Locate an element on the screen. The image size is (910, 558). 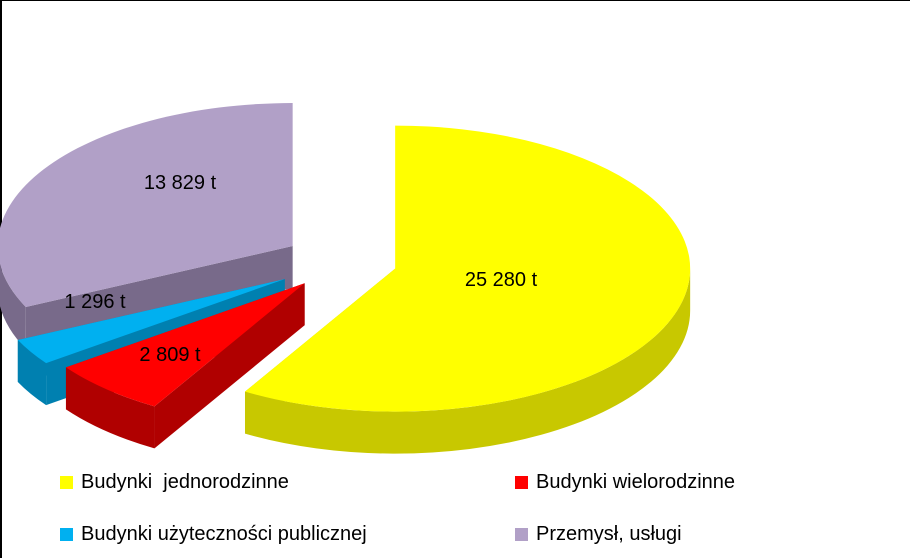
legend-label: Przemysł, usługi is located at coordinates (609, 533).